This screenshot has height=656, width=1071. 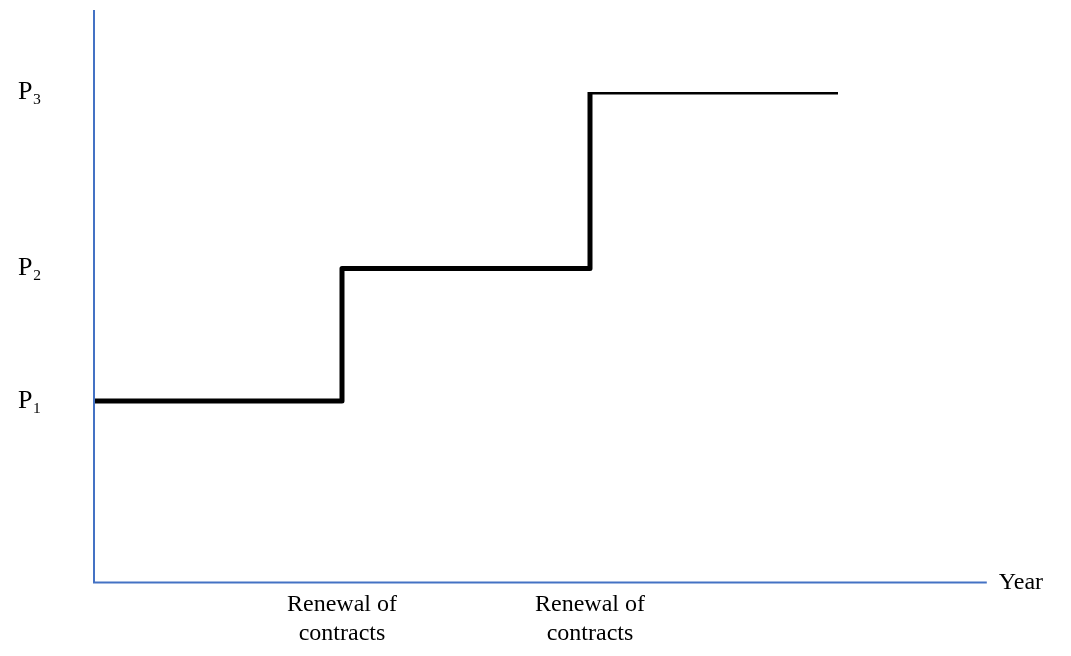 I want to click on text: P₃, so click(x=30, y=90).